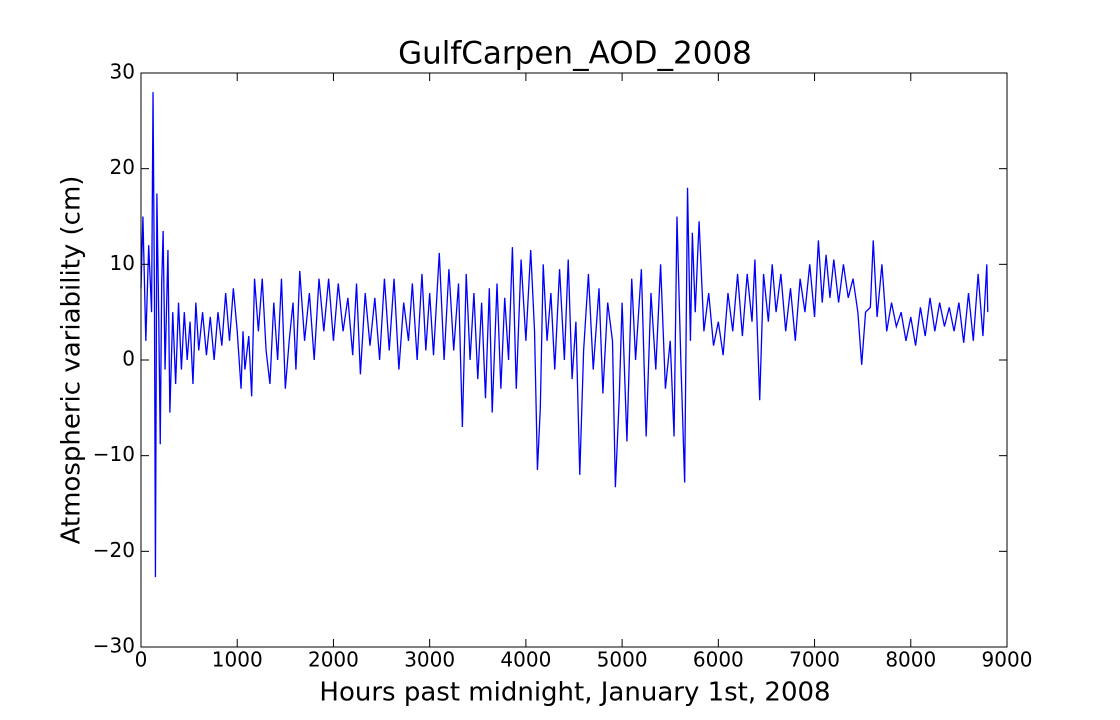 The width and height of the screenshot is (1120, 720). Describe the element at coordinates (128, 359) in the screenshot. I see `y-tick-label: 0` at that location.